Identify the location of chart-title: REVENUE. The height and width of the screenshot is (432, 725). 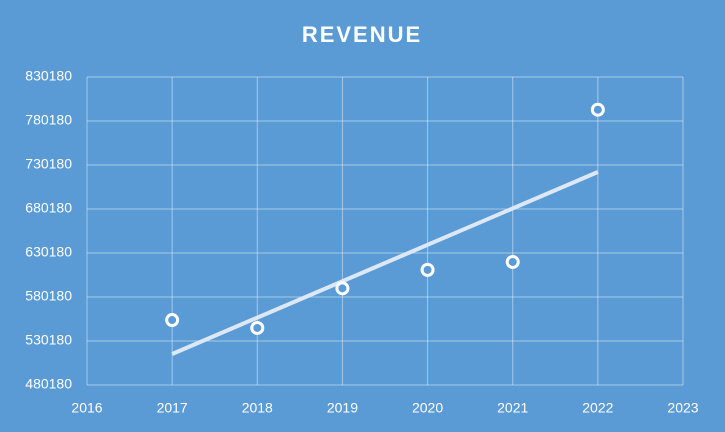
(362, 34).